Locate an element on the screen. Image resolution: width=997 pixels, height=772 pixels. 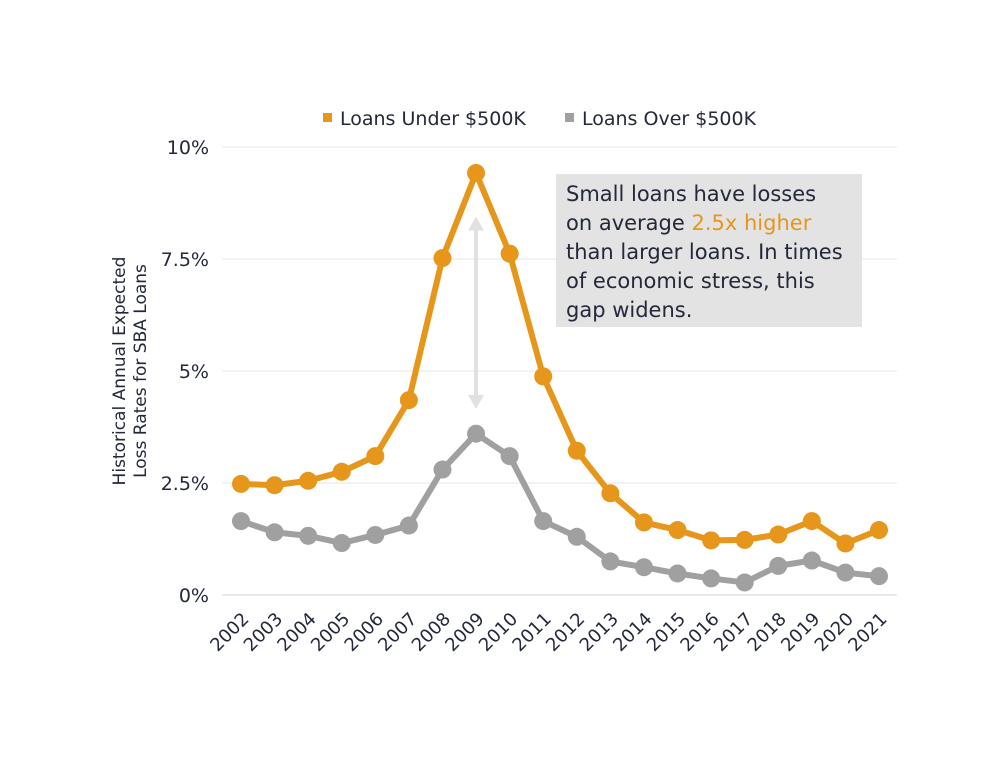
callout-line: of economic stress, this is located at coordinates (690, 281).